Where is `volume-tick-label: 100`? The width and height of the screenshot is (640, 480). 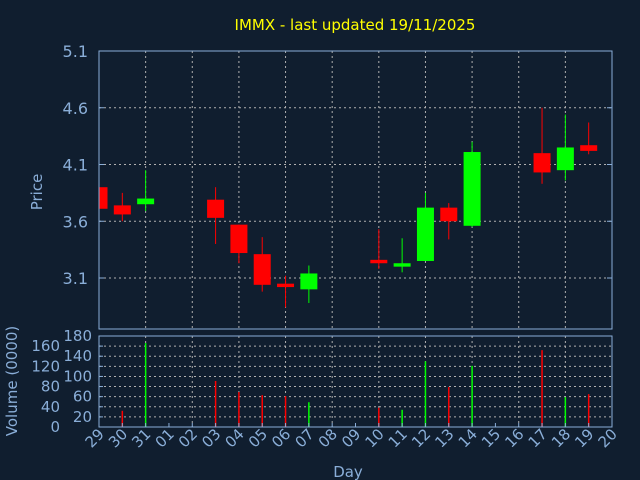
volume-tick-label: 100 is located at coordinates (77, 376).